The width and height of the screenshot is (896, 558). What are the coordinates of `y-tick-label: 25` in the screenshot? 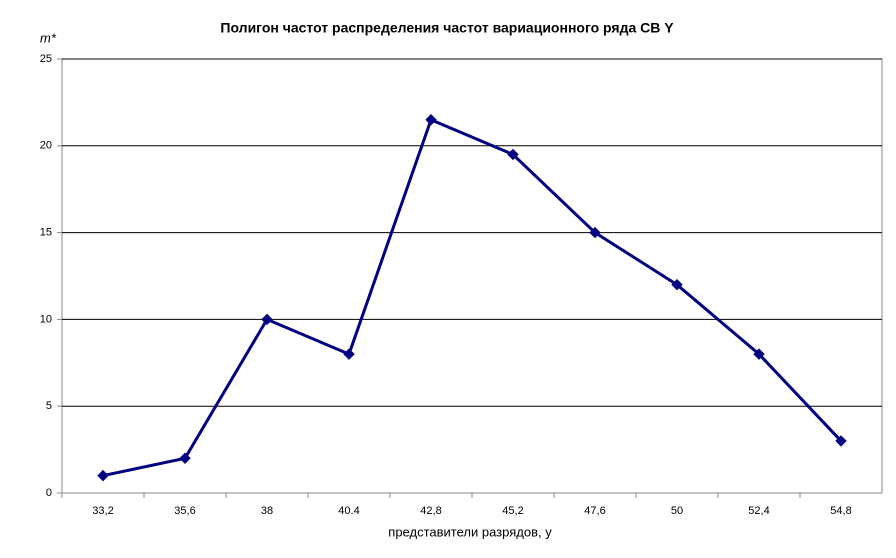 It's located at (46, 59).